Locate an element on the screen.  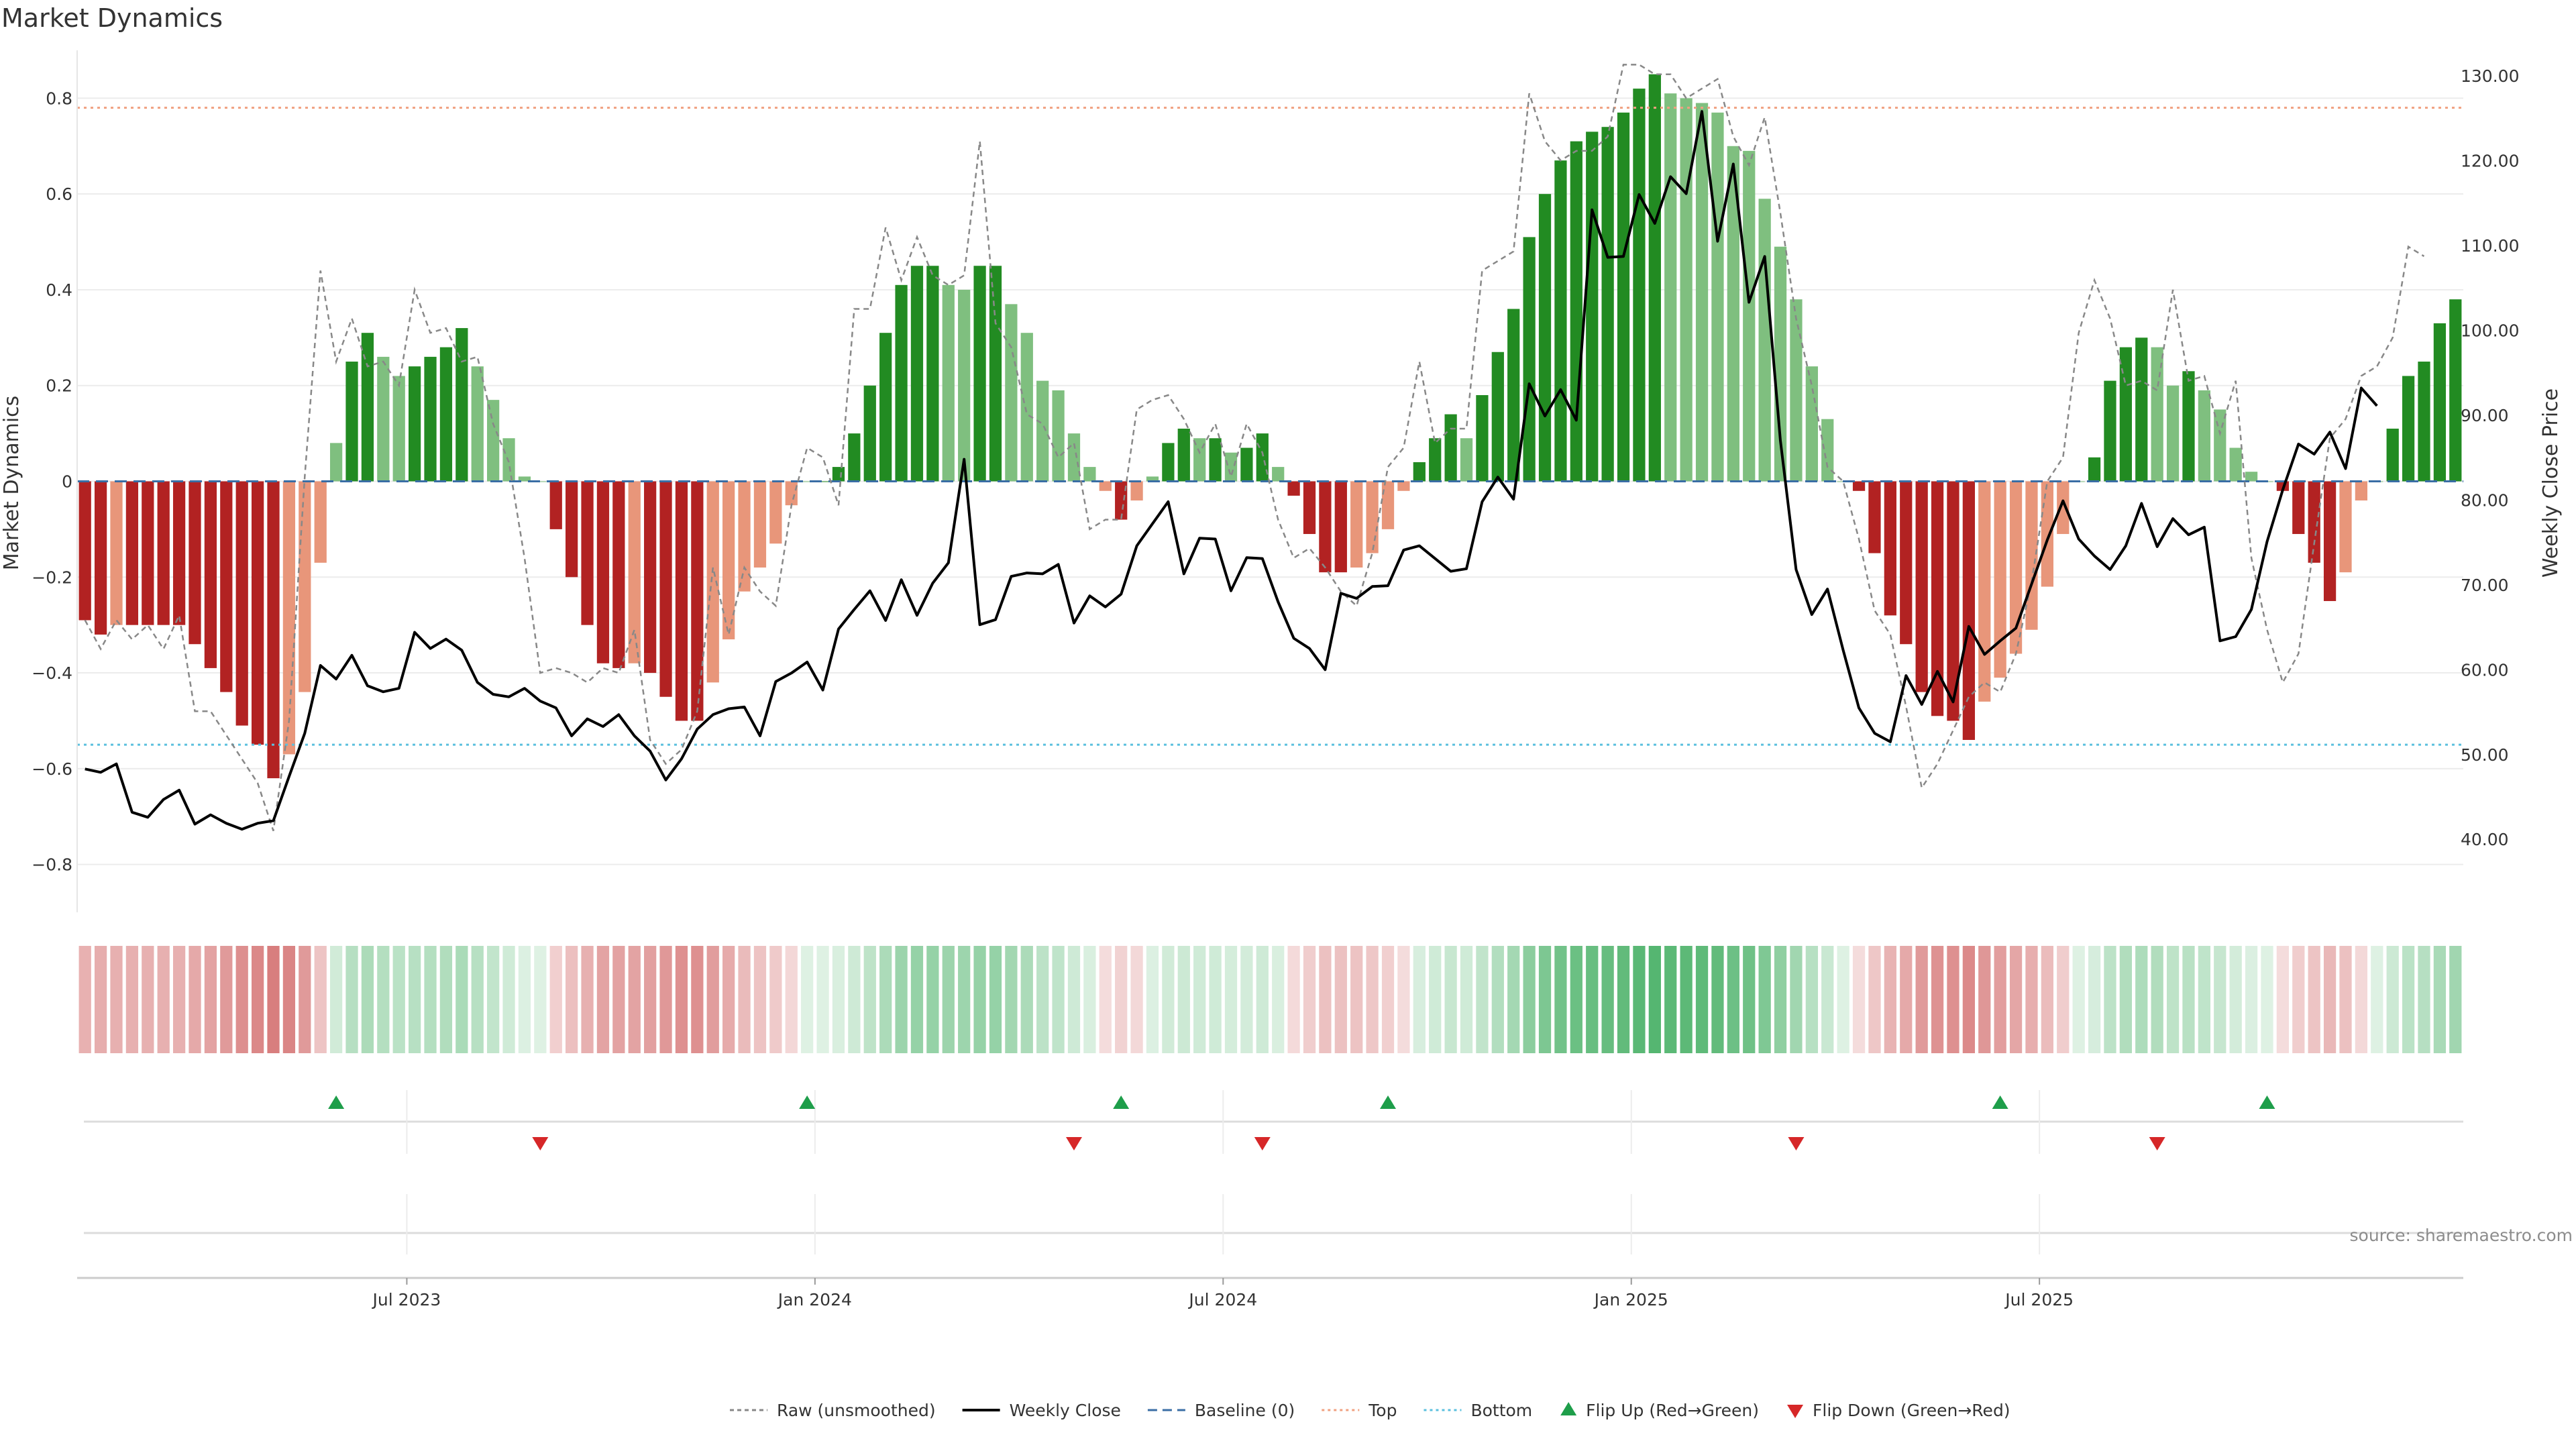
y-tick-right: 120.00 is located at coordinates (2490, 160).